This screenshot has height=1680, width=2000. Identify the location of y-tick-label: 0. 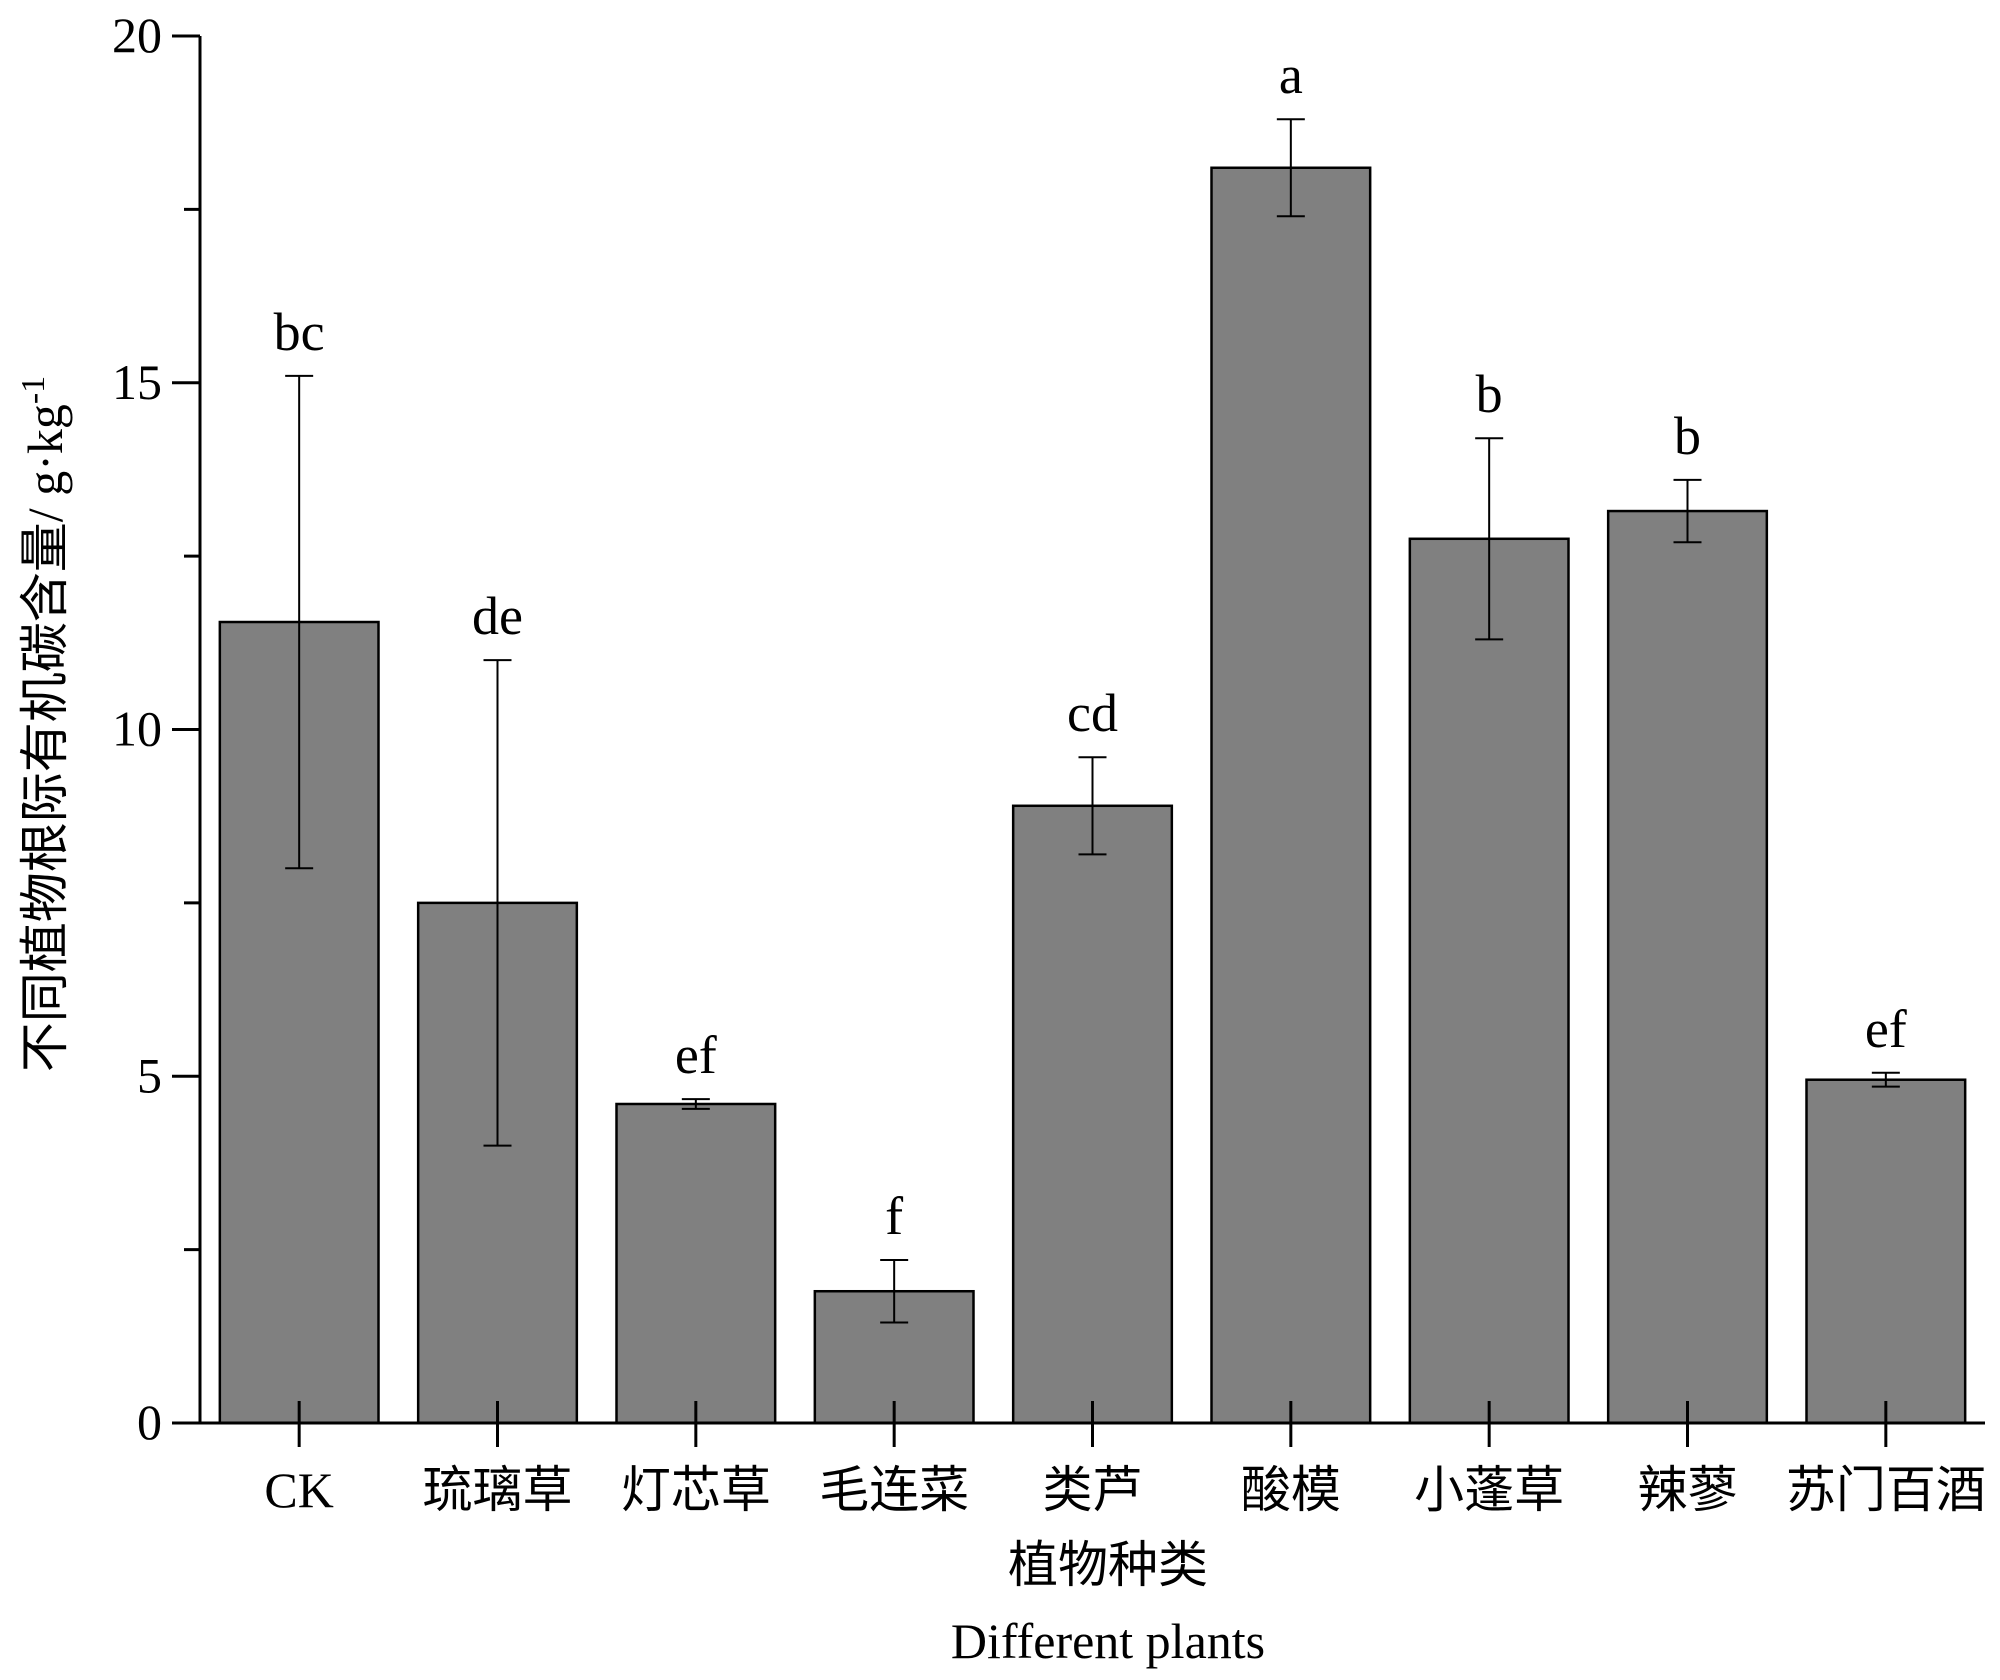
(149, 1422).